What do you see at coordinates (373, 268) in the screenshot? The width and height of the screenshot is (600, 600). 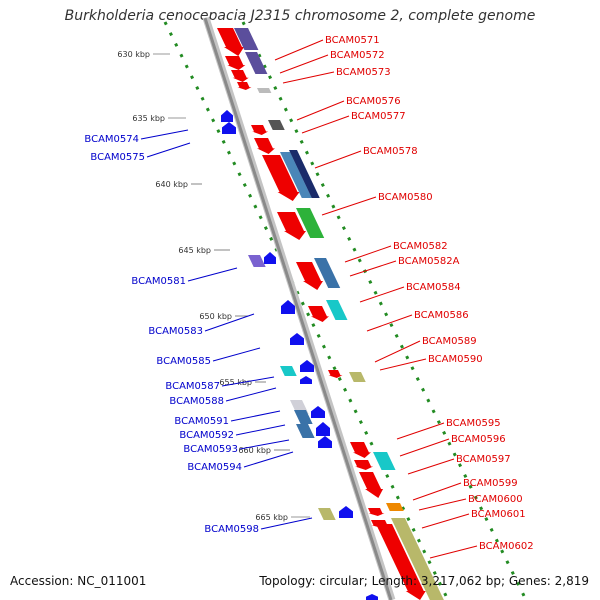 I see `leader-bcam0582a` at bounding box center [373, 268].